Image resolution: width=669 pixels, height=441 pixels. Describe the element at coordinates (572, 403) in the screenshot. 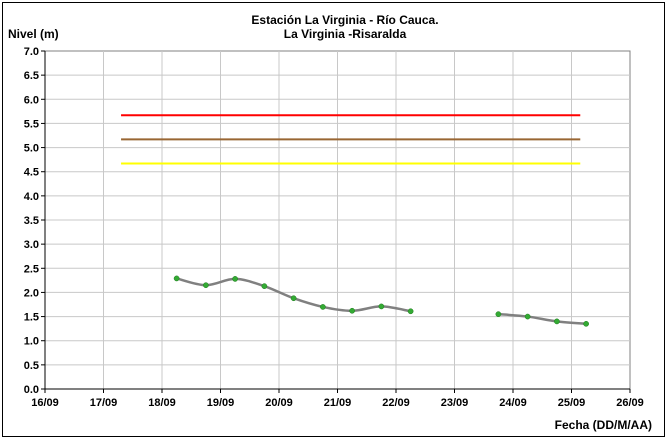

I see `x-tick-label: 25/09` at that location.